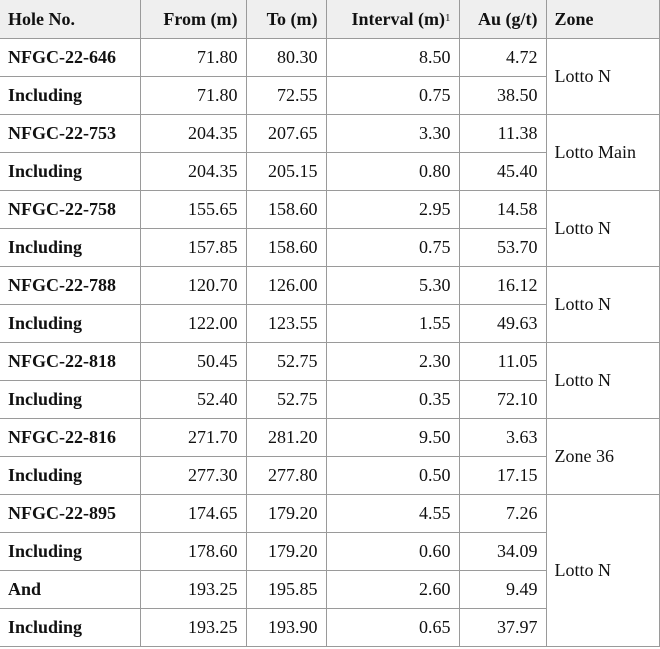 The image size is (660, 649). What do you see at coordinates (502, 589) in the screenshot?
I see `cell-au: 9.49` at bounding box center [502, 589].